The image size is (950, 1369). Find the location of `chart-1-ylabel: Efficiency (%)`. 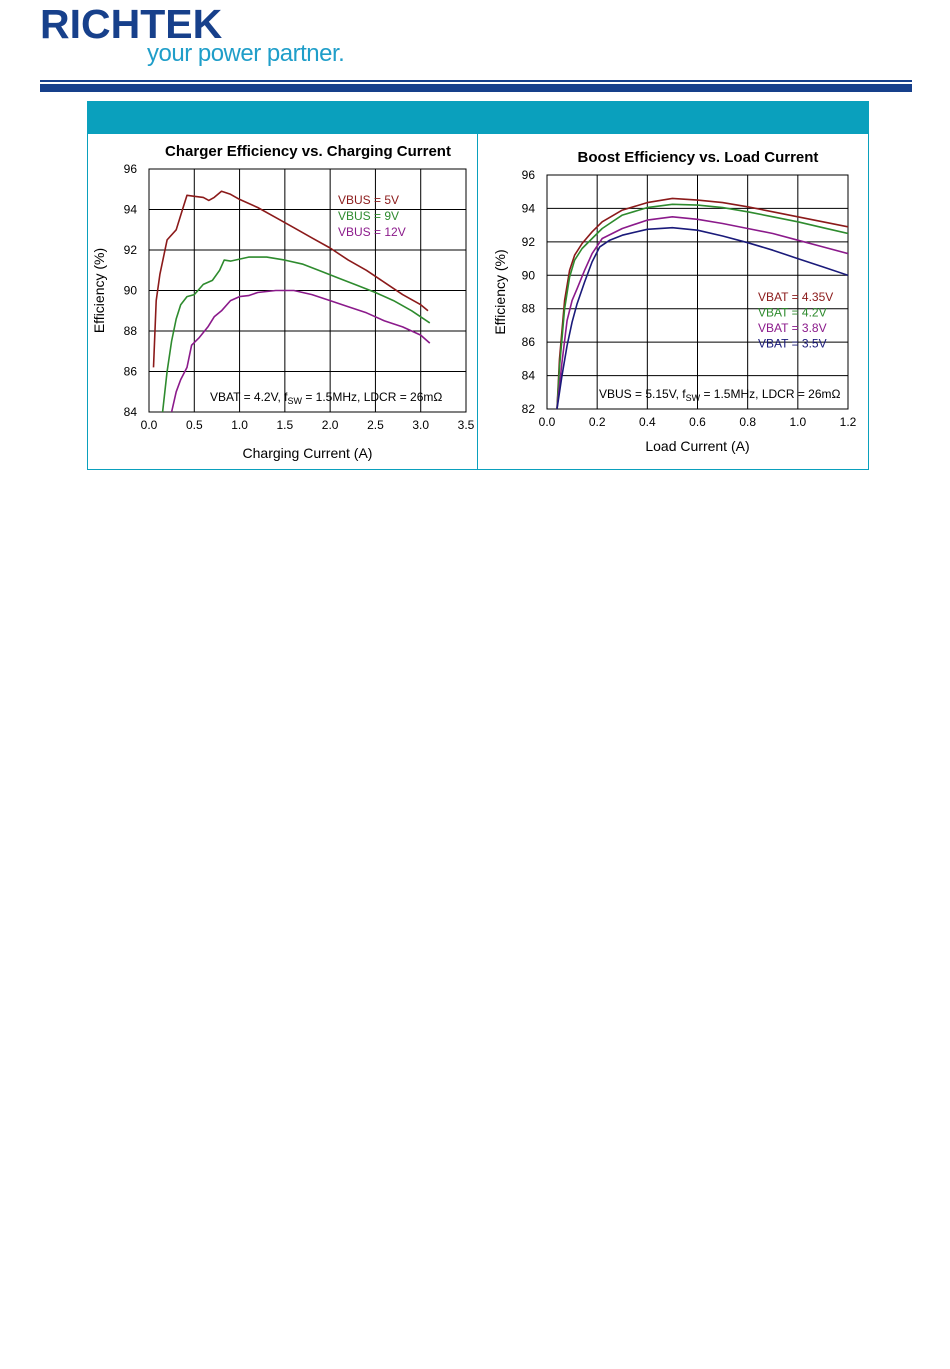

chart-1-ylabel: Efficiency (%) is located at coordinates (500, 291).